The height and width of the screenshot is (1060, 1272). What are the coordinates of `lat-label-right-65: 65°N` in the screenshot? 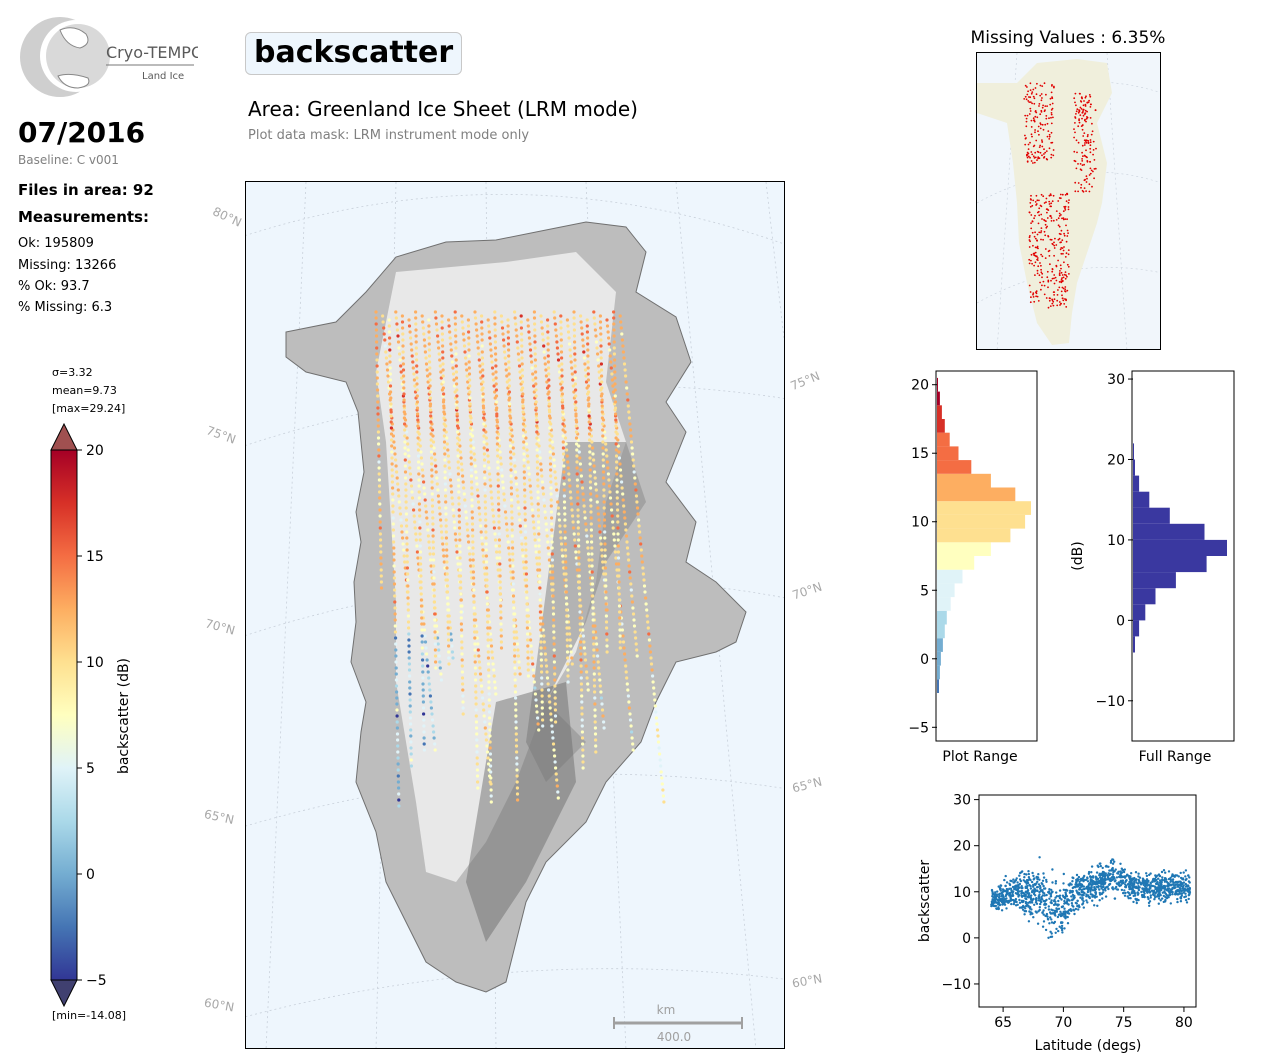 It's located at (807, 785).